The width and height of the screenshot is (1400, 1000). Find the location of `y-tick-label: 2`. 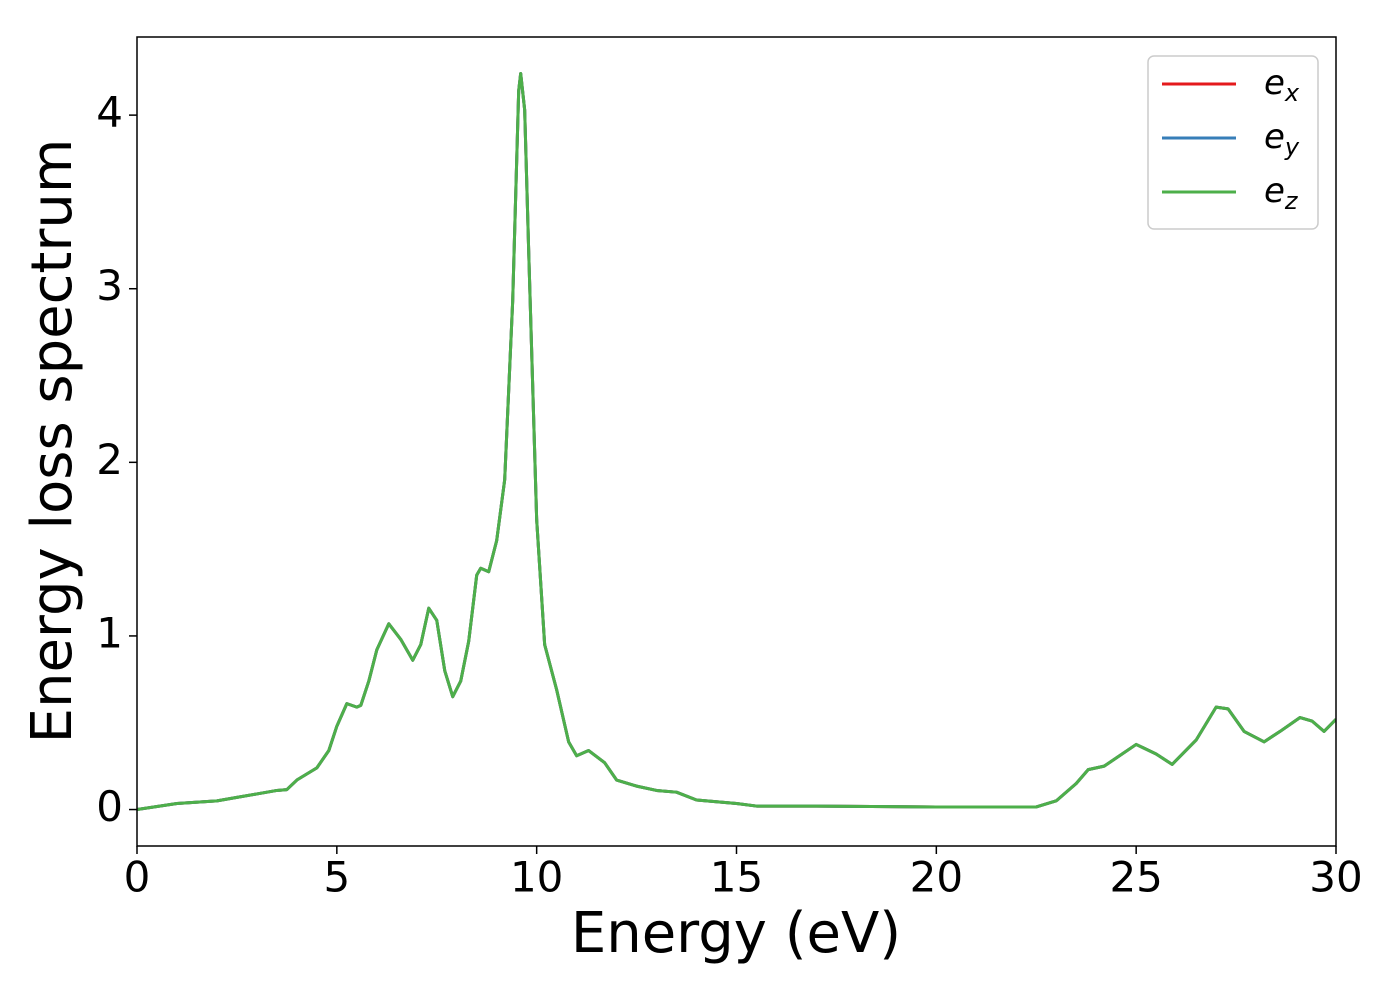

y-tick-label: 2 is located at coordinates (109, 459).